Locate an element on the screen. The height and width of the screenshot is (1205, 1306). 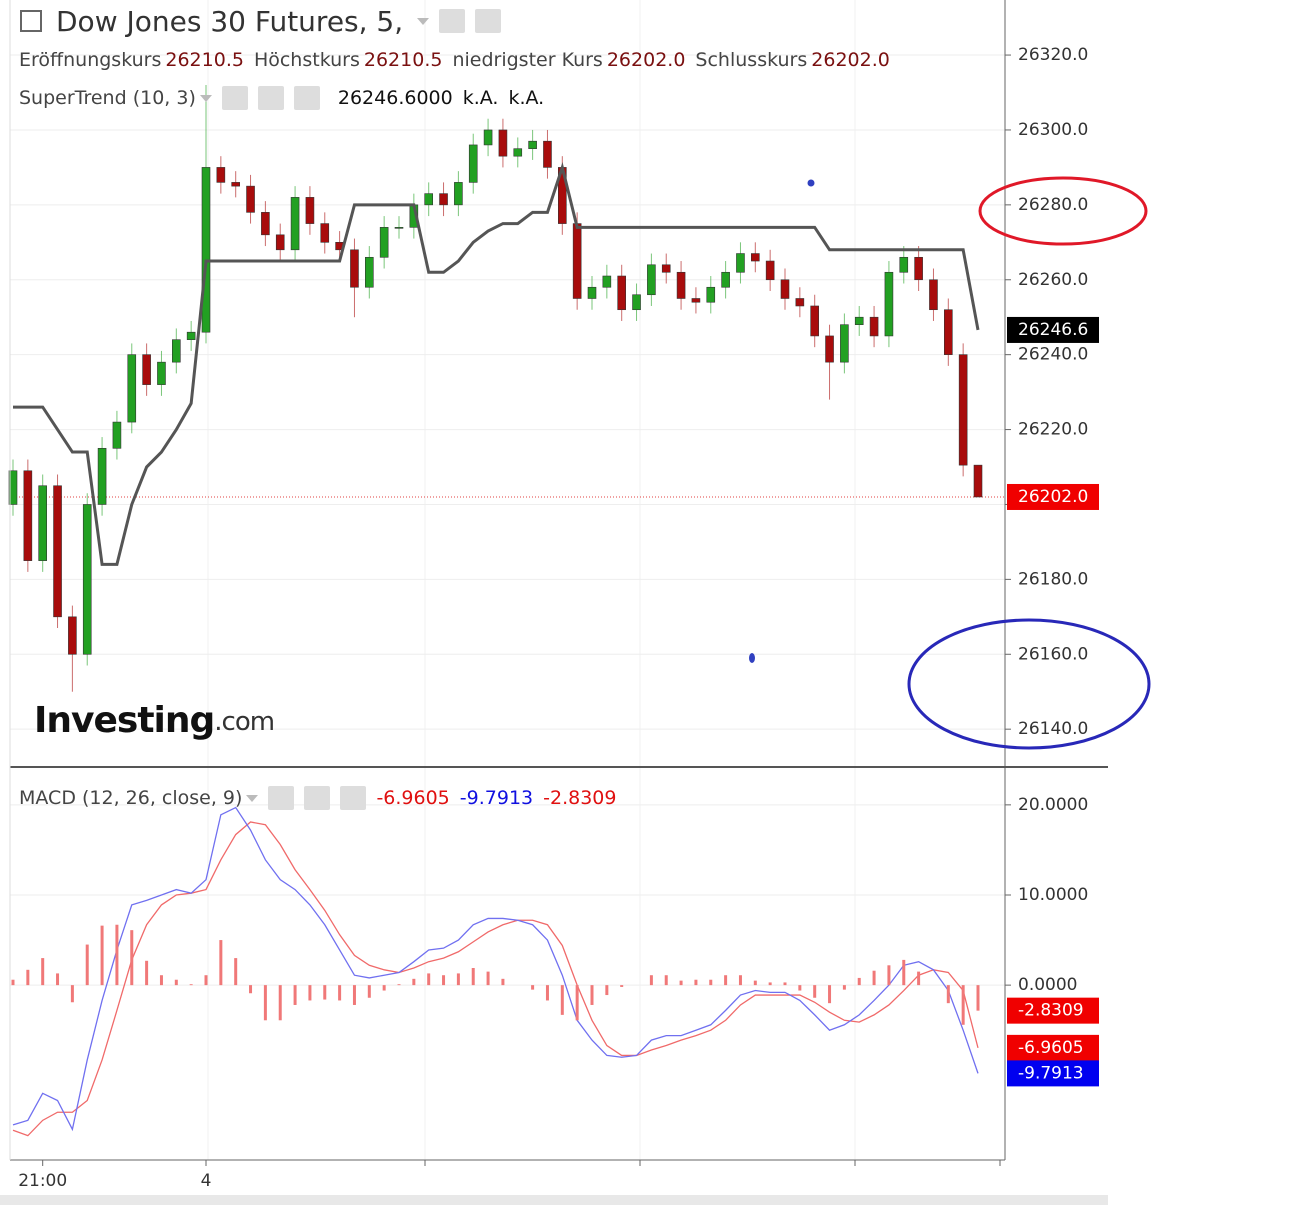
title-row: Dow Jones 30 Futures, 5, is located at coordinates (265, 21).